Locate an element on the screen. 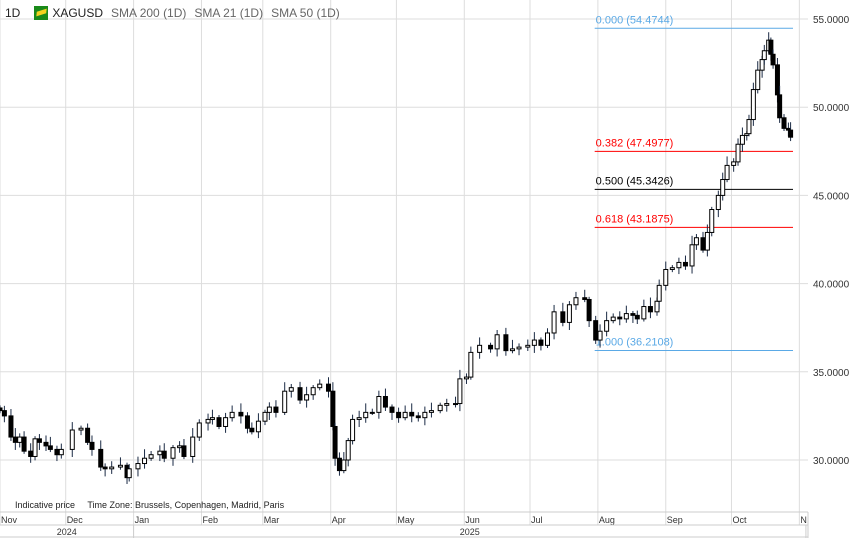 This screenshot has width=856, height=538. symbol-label: XAGUSD is located at coordinates (78, 13).